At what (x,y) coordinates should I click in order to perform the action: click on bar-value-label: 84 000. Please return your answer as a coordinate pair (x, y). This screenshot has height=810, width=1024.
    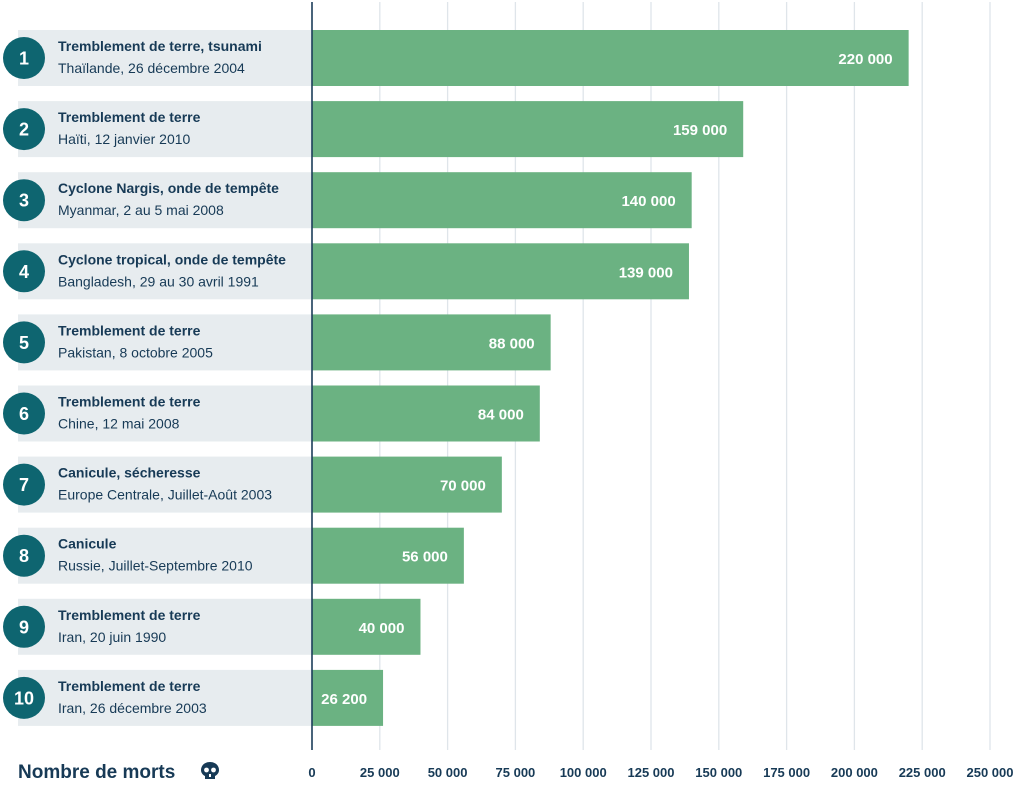
    Looking at the image, I should click on (501, 415).